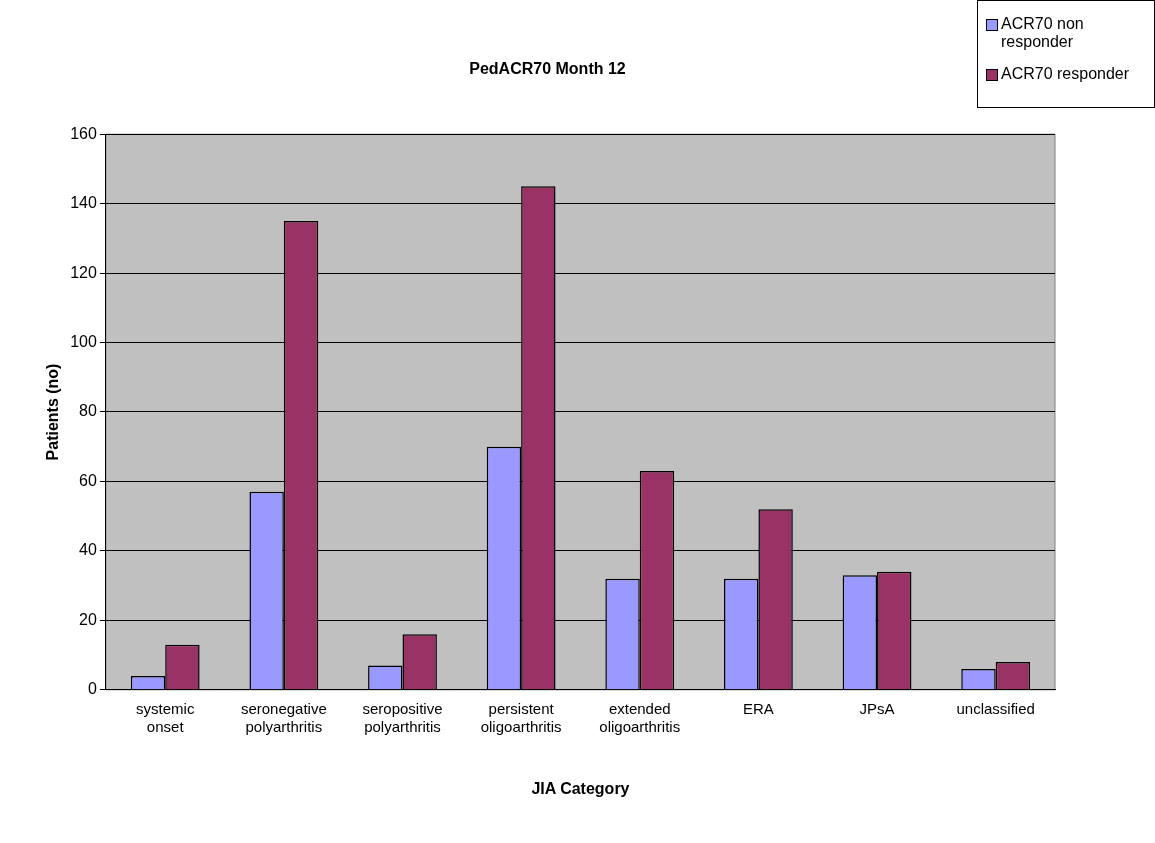 This screenshot has width=1155, height=843. Describe the element at coordinates (580, 788) in the screenshot. I see `x-axis-title: JIA Category` at that location.